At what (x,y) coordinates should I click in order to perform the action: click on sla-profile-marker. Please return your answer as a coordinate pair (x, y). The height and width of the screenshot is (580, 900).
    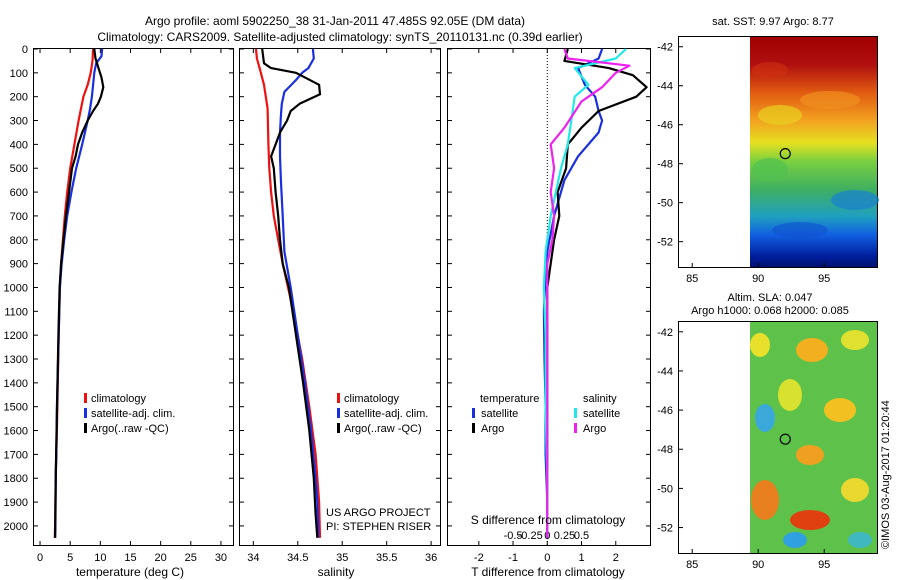
    Looking at the image, I should click on (785, 439).